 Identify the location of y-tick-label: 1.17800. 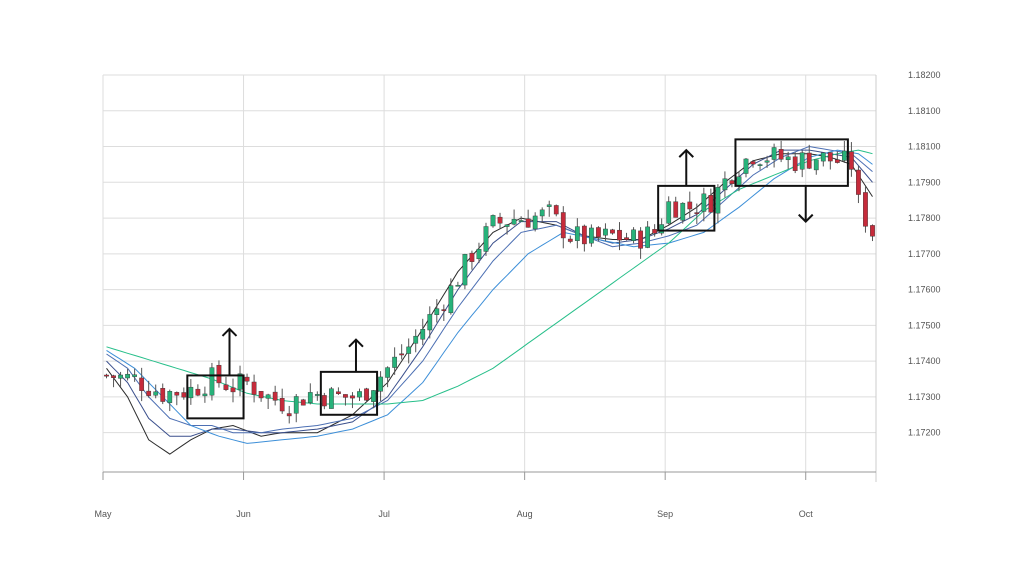
(924, 218).